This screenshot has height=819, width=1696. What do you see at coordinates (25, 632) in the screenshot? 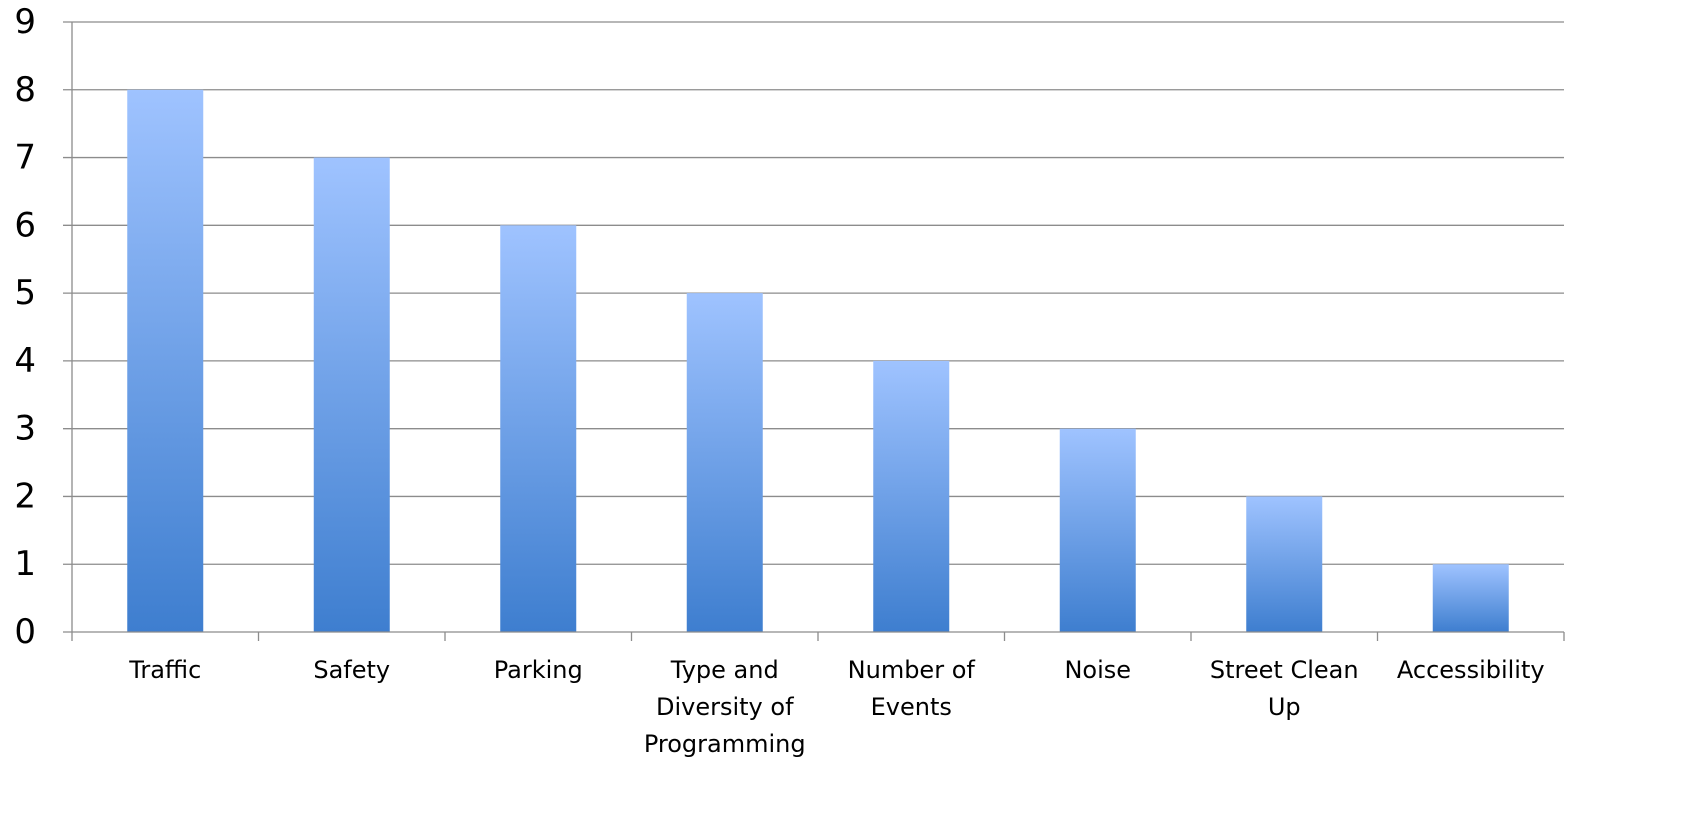
I see `y-tick-label: 0` at bounding box center [25, 632].